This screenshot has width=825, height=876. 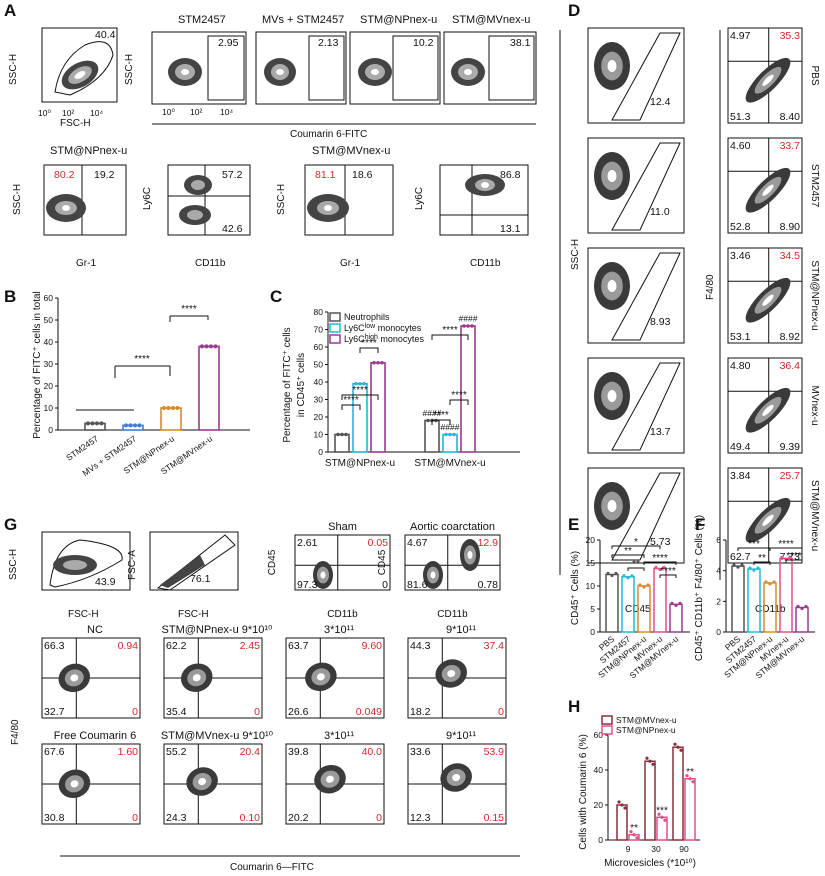 I want to click on quadrant-value: 44.3, so click(x=420, y=646).